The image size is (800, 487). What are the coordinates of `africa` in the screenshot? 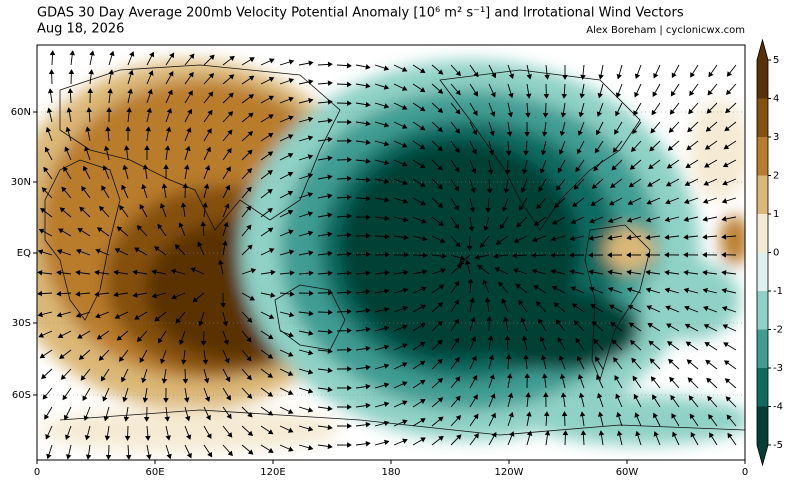 It's located at (82, 240).